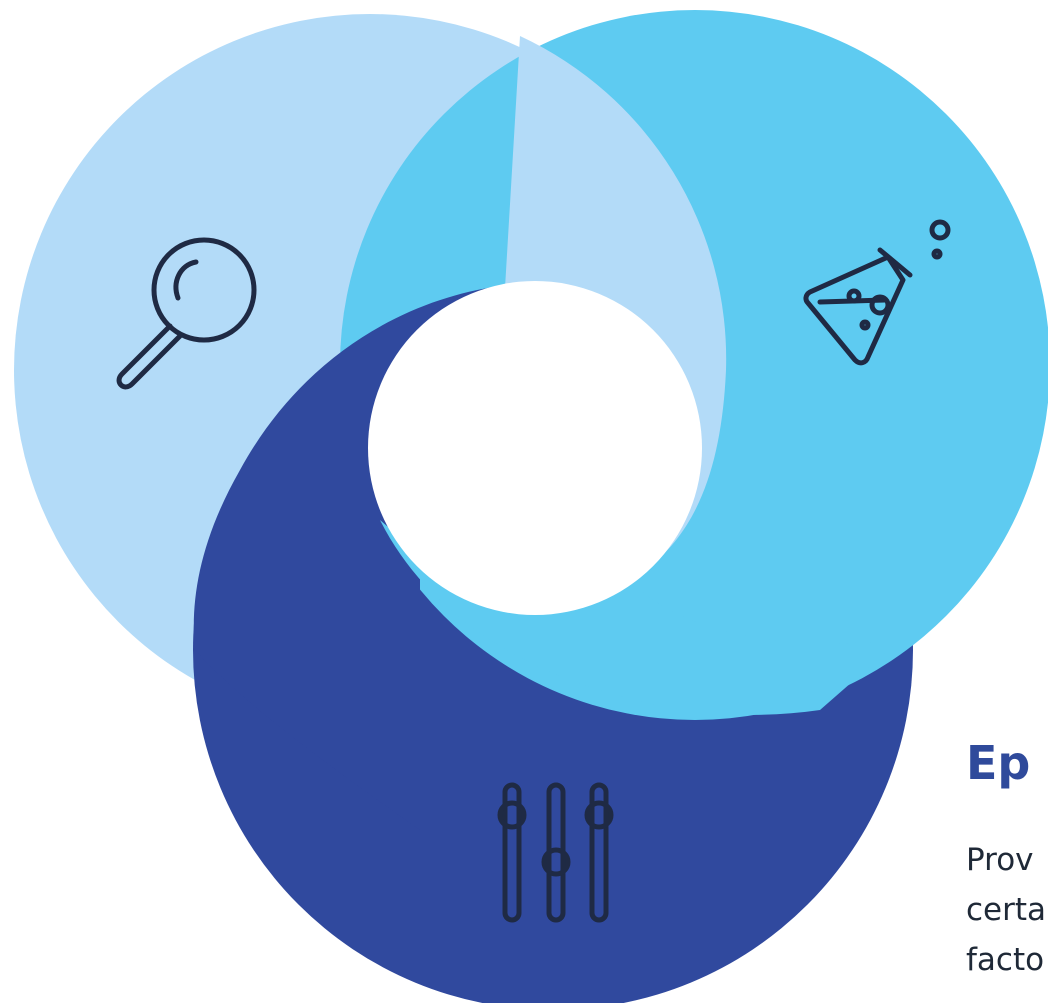 This screenshot has width=1048, height=1003. Describe the element at coordinates (998, 763) in the screenshot. I see `section-heading: Ep` at that location.